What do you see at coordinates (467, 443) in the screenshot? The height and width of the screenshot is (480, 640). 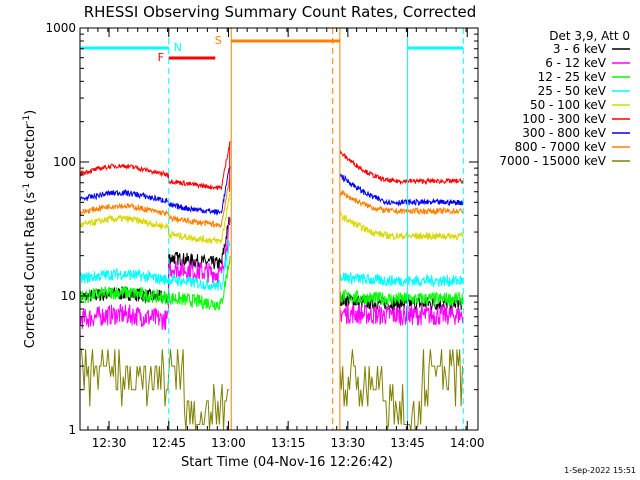 I see `x-tick-label: 14:00` at bounding box center [467, 443].